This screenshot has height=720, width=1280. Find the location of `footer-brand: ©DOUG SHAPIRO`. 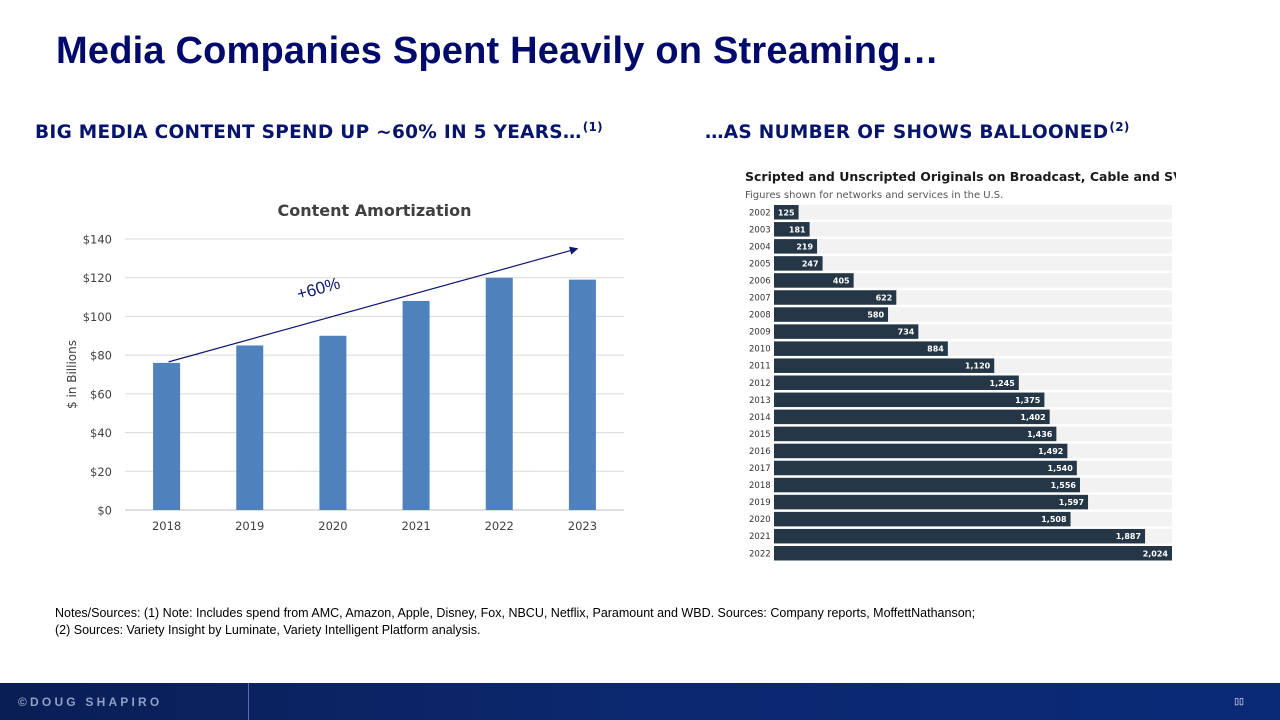

footer-brand: ©DOUG SHAPIRO is located at coordinates (90, 702).